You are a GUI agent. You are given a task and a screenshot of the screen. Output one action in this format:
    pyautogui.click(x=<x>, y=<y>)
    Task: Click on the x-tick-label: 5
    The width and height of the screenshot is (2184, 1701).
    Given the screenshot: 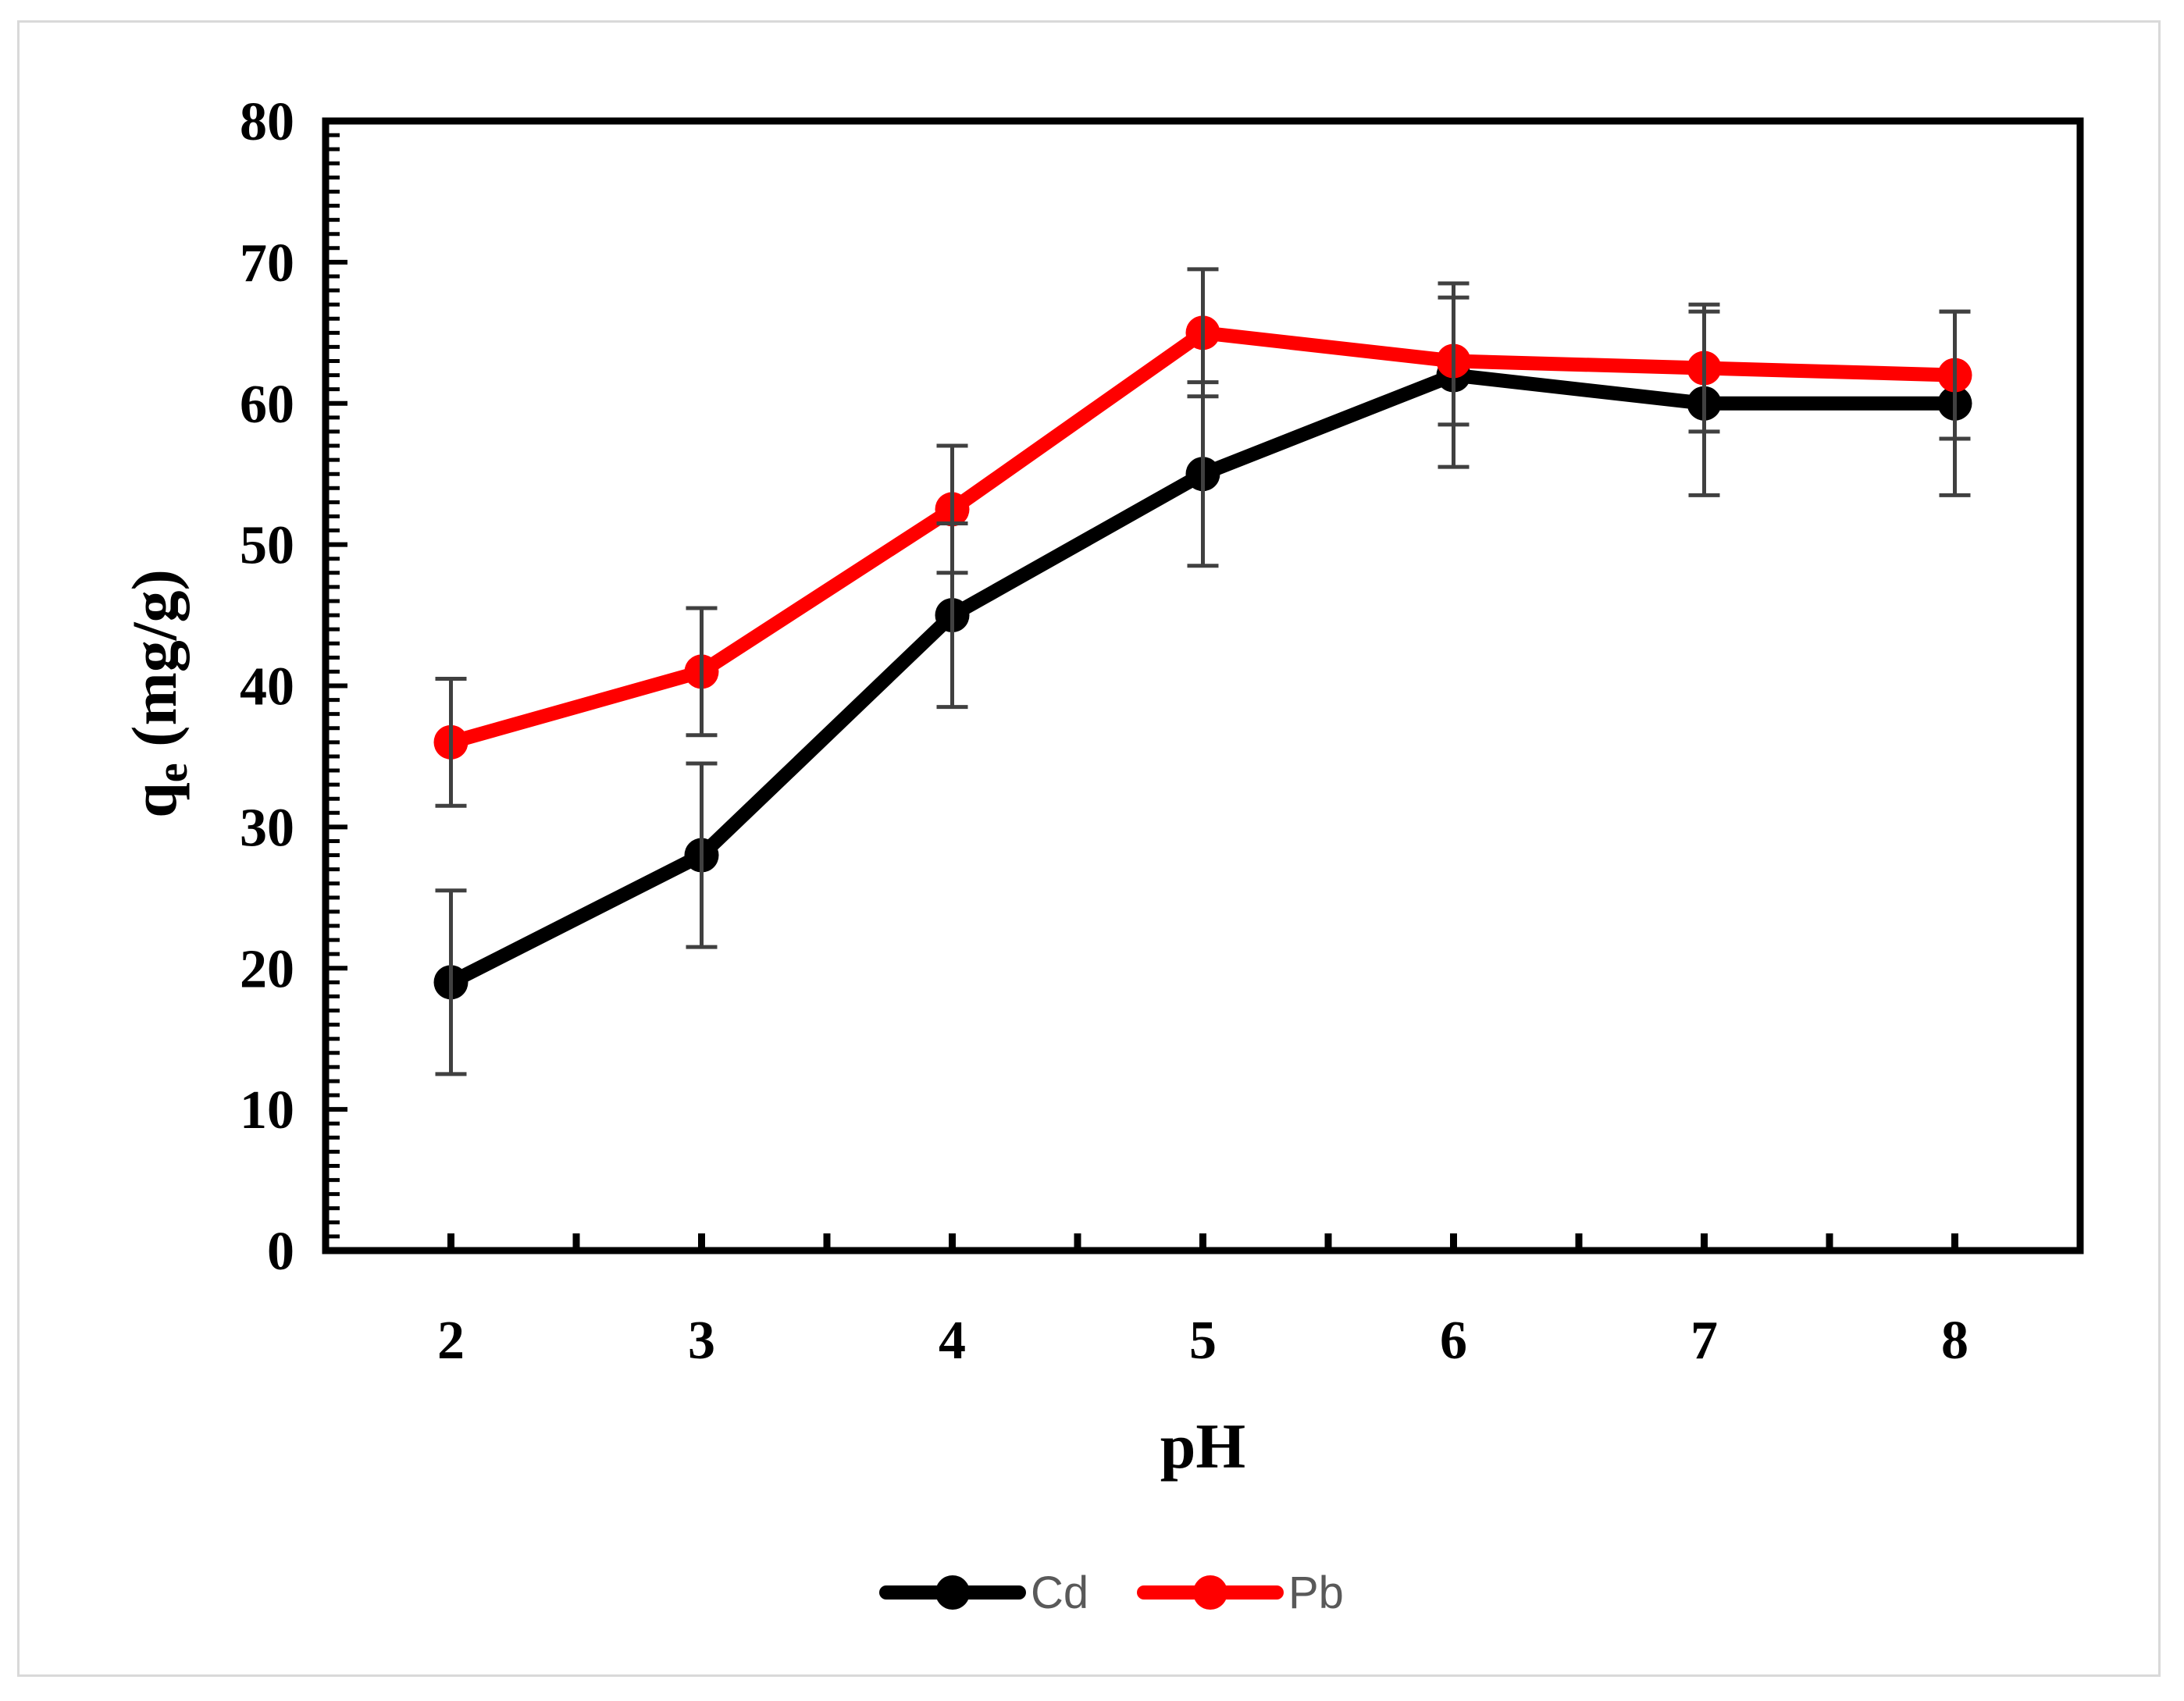 What is the action you would take?
    pyautogui.click(x=1203, y=1341)
    